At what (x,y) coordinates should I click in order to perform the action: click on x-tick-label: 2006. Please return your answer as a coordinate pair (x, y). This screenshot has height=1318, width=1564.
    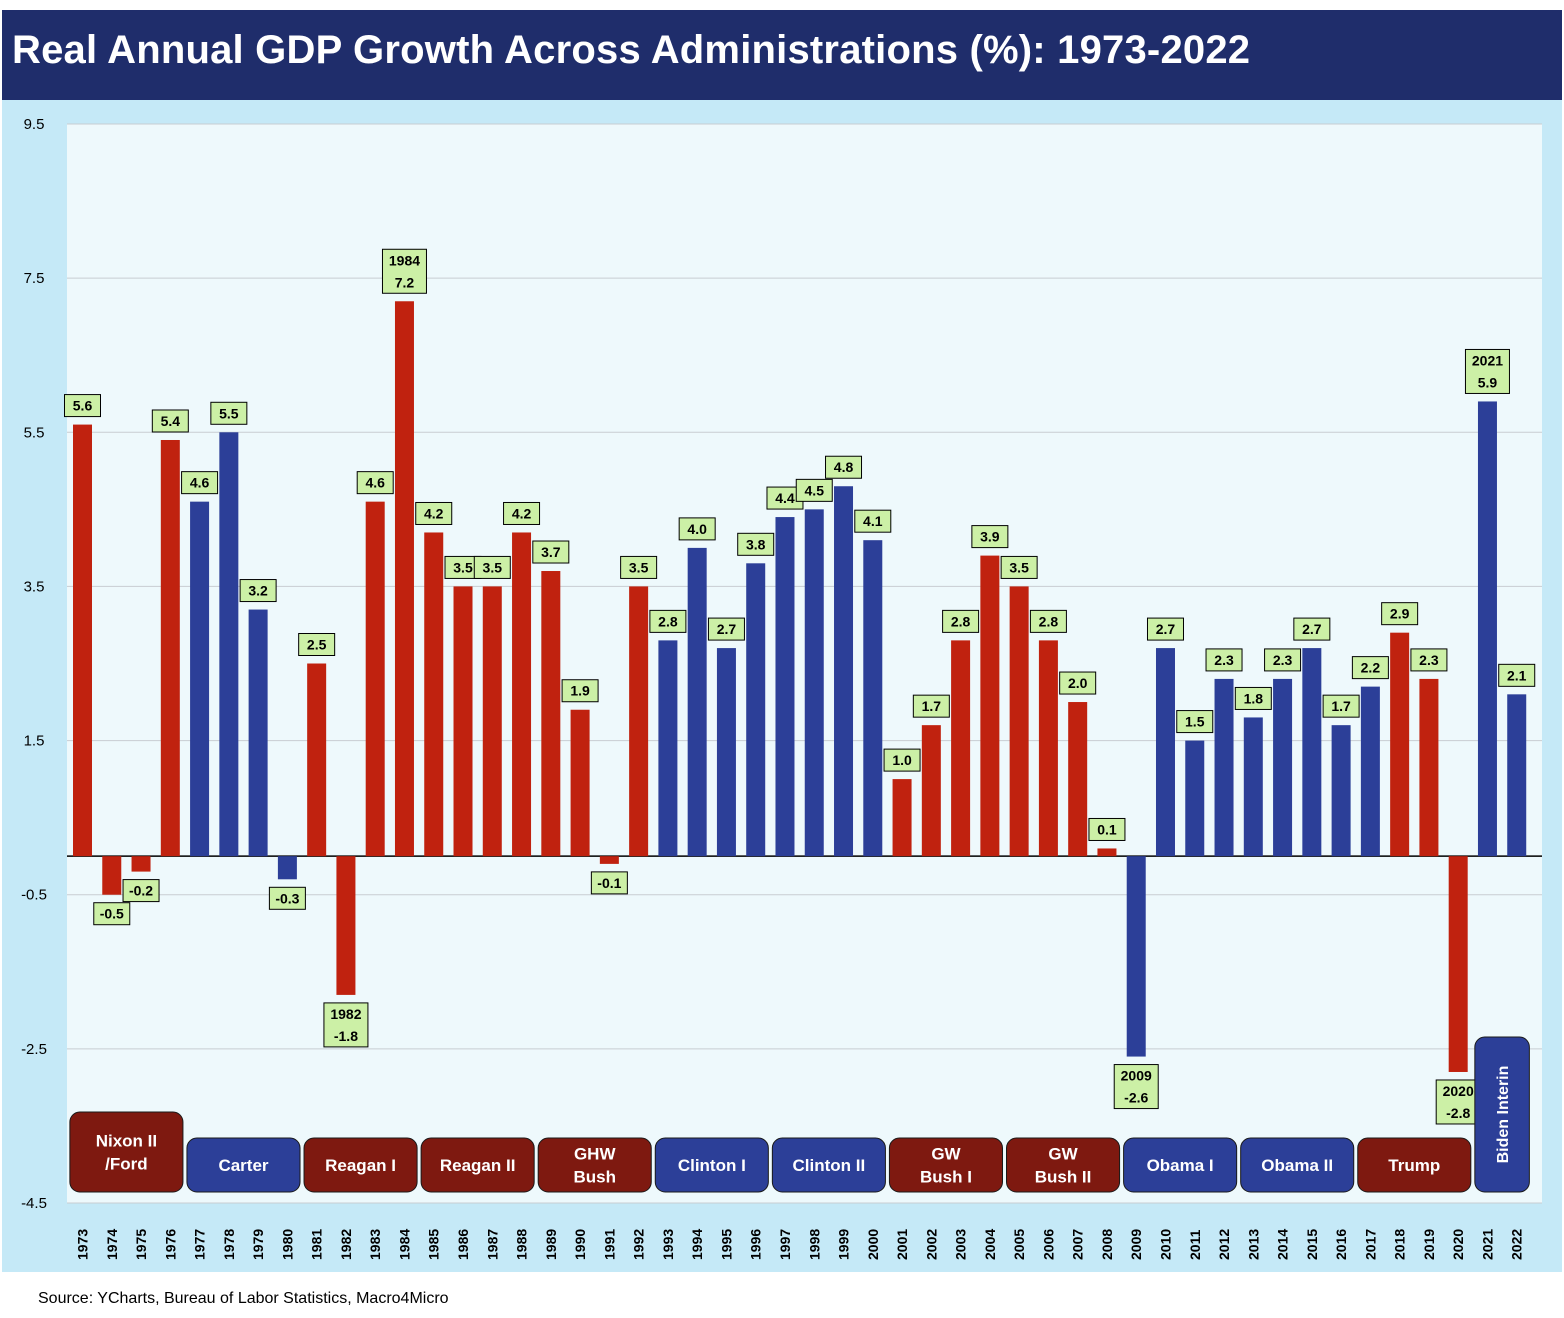
    Looking at the image, I should click on (1048, 1244).